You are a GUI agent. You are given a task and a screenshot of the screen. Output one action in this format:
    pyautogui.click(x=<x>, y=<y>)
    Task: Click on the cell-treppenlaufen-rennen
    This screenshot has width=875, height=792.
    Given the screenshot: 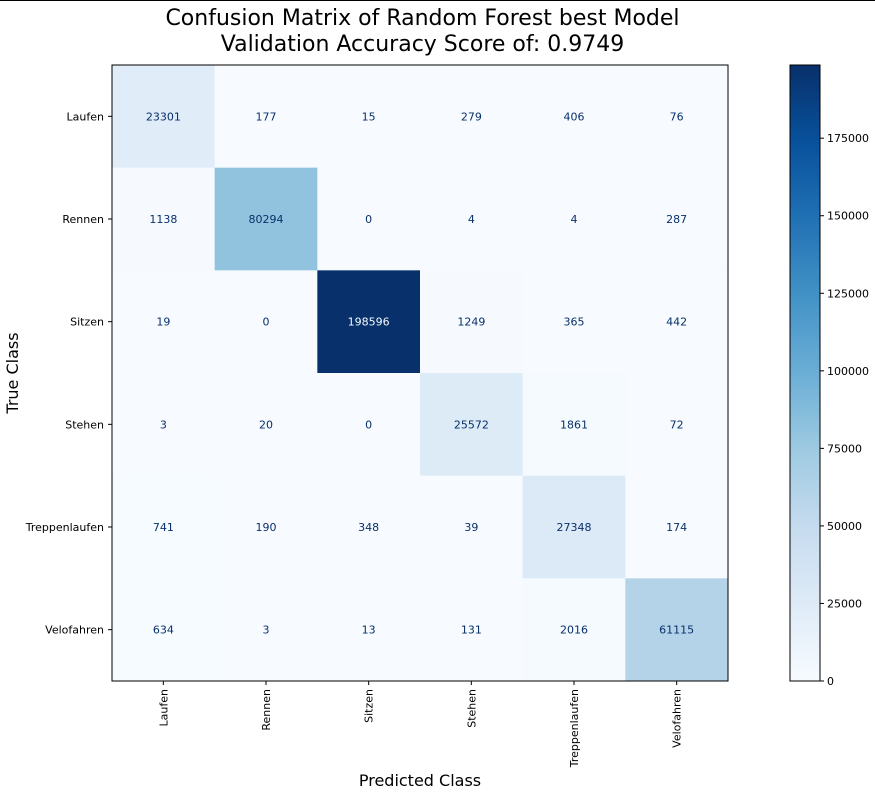 What is the action you would take?
    pyautogui.click(x=266, y=527)
    